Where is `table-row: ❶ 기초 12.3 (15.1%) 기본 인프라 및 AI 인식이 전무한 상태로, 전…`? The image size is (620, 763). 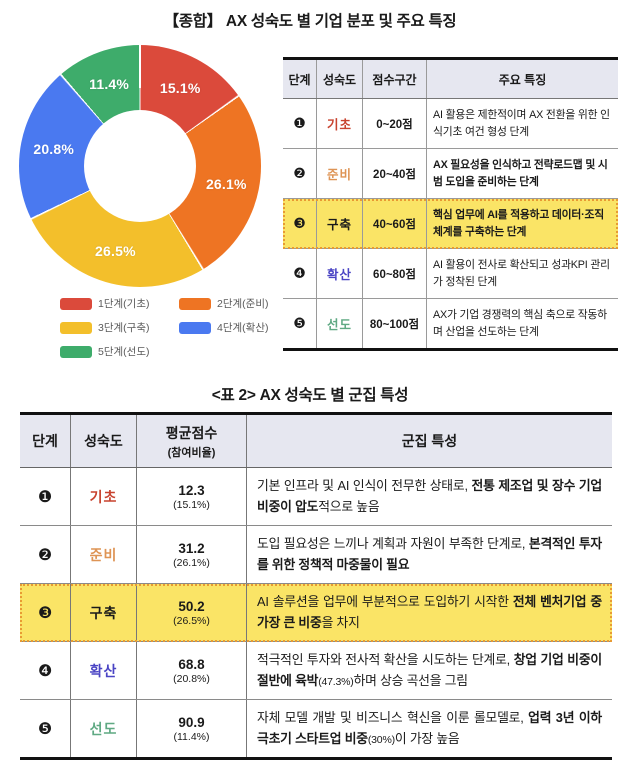
table-row: ❶ 기초 12.3 (15.1%) 기본 인프라 및 AI 인식이 전무한 상태로, 전… is located at coordinates (316, 497).